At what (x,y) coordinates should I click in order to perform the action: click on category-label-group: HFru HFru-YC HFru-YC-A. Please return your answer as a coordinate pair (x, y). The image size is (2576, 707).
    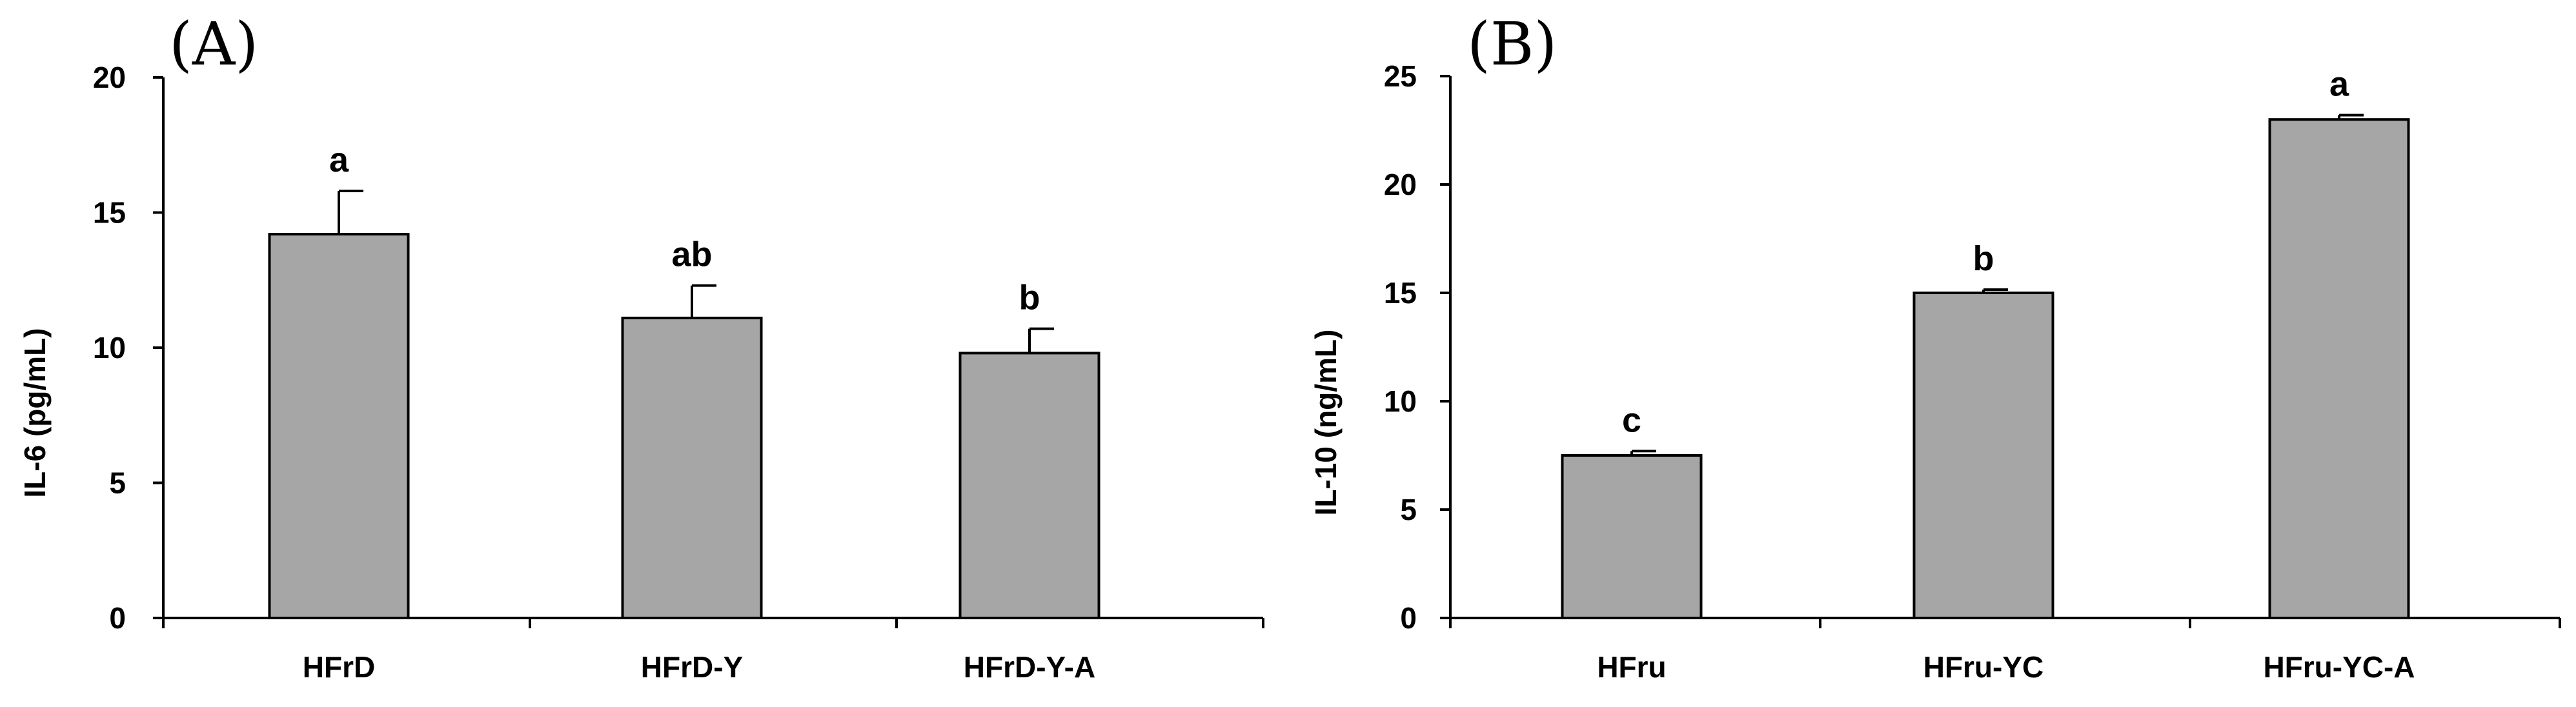
    Looking at the image, I should click on (2006, 667).